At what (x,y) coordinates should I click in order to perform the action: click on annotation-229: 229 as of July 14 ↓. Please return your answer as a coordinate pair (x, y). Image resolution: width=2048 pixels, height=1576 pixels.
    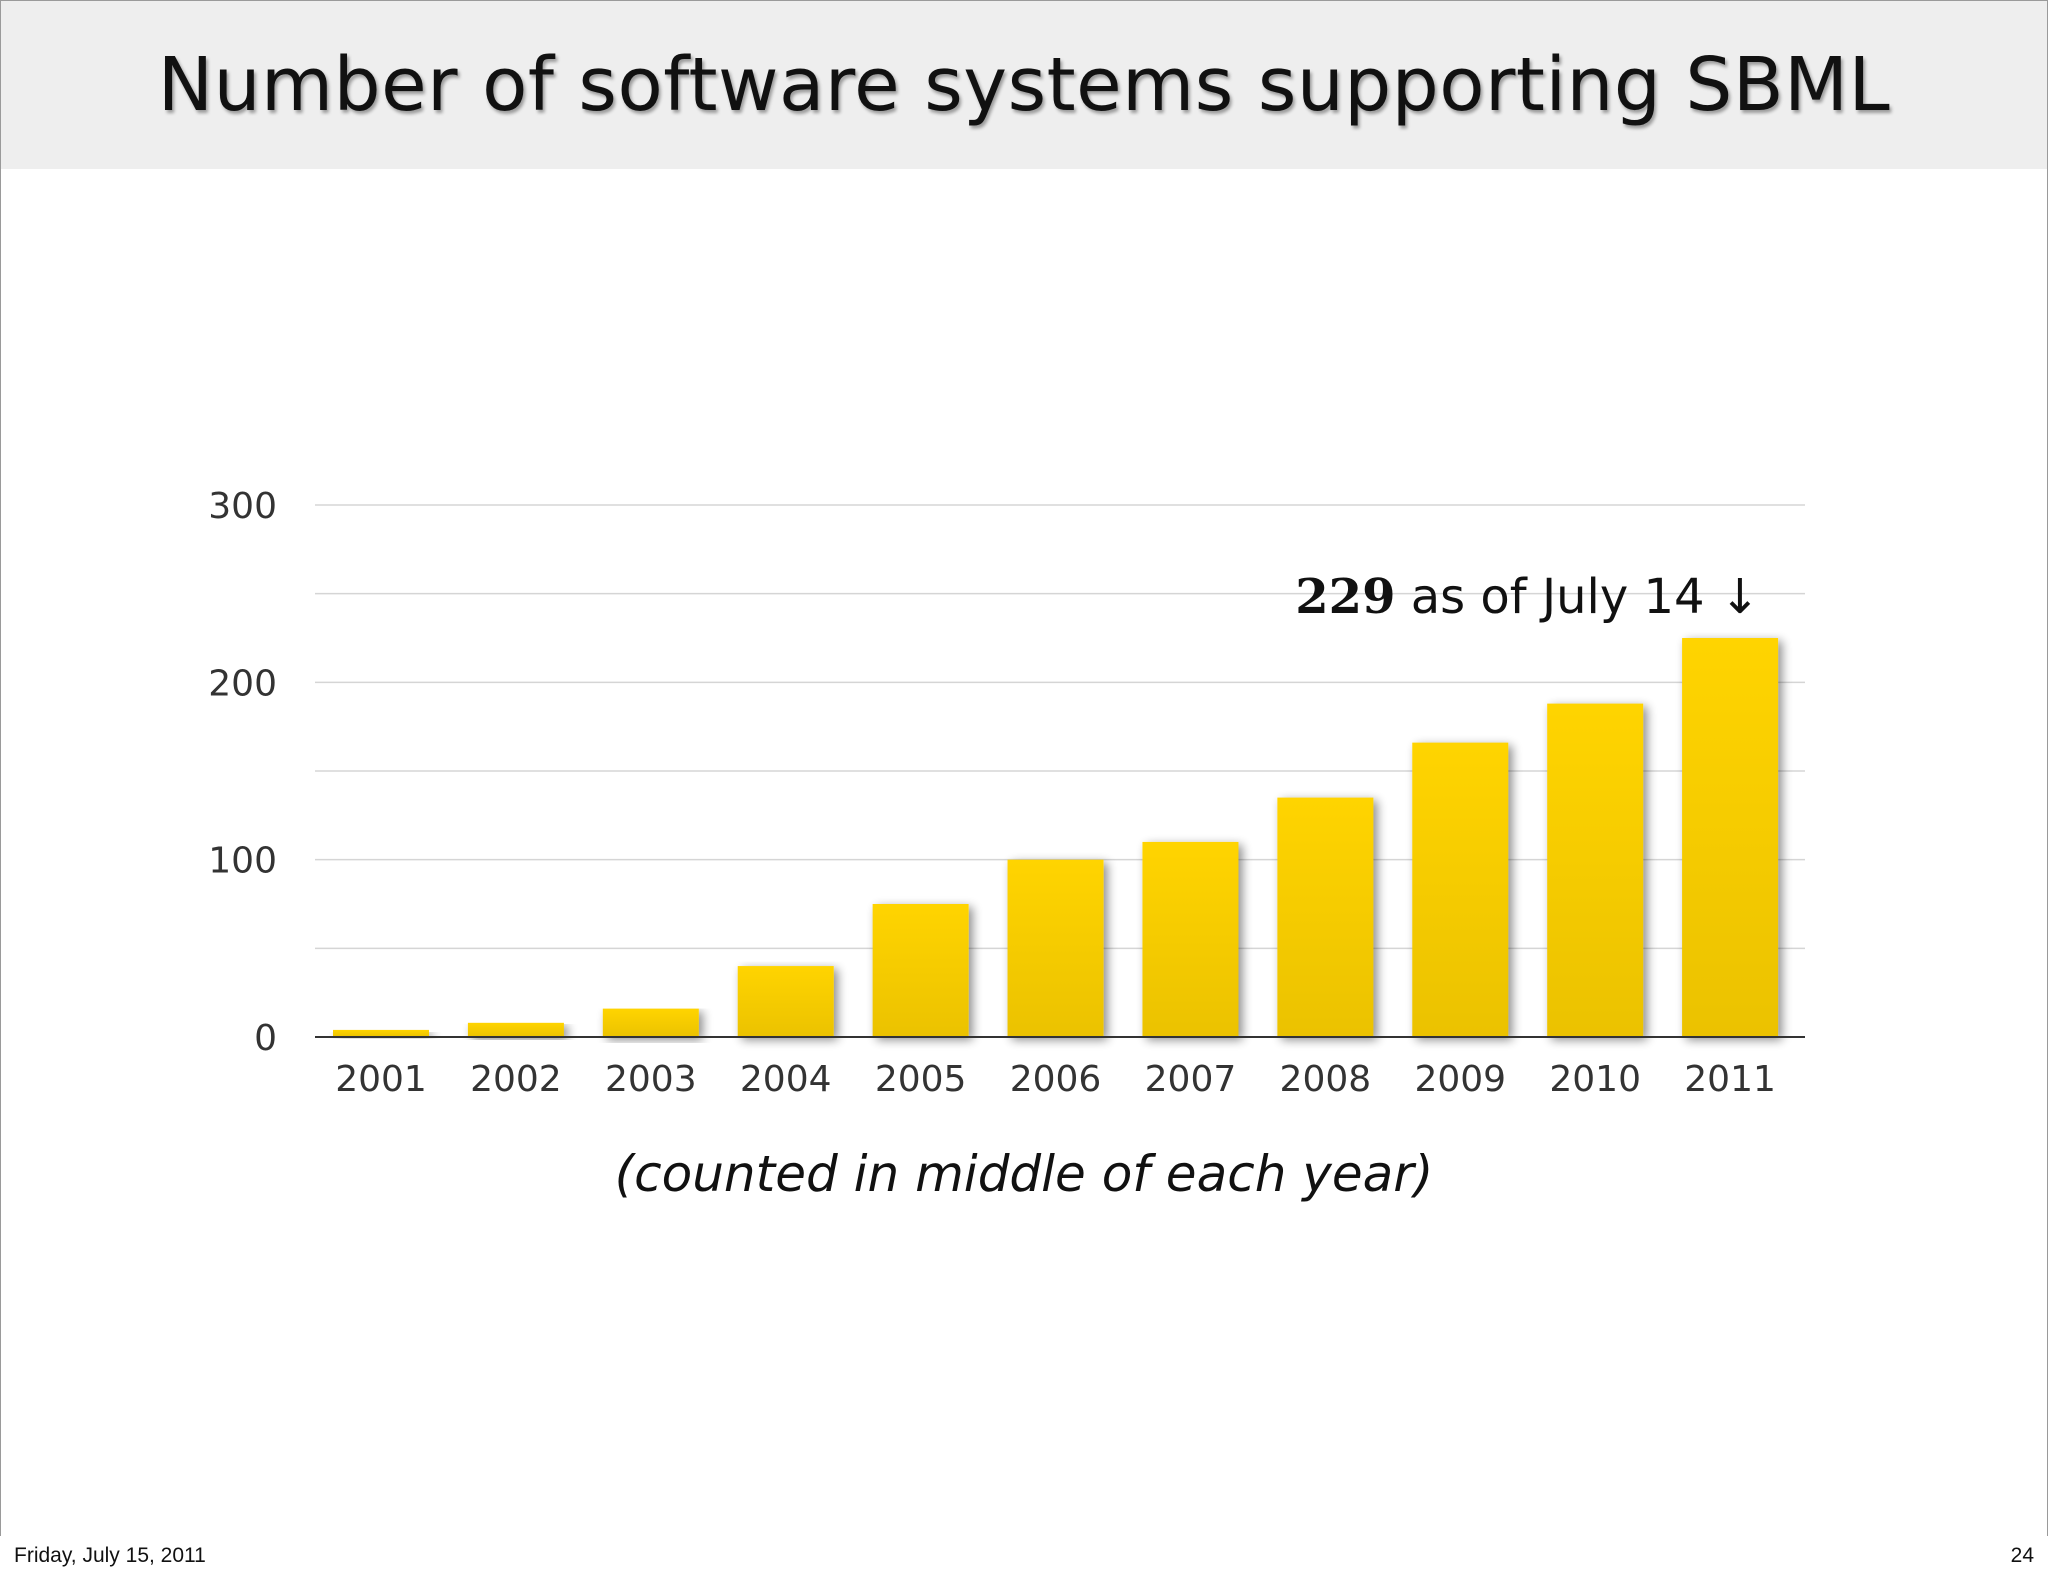
    Looking at the image, I should click on (1527, 597).